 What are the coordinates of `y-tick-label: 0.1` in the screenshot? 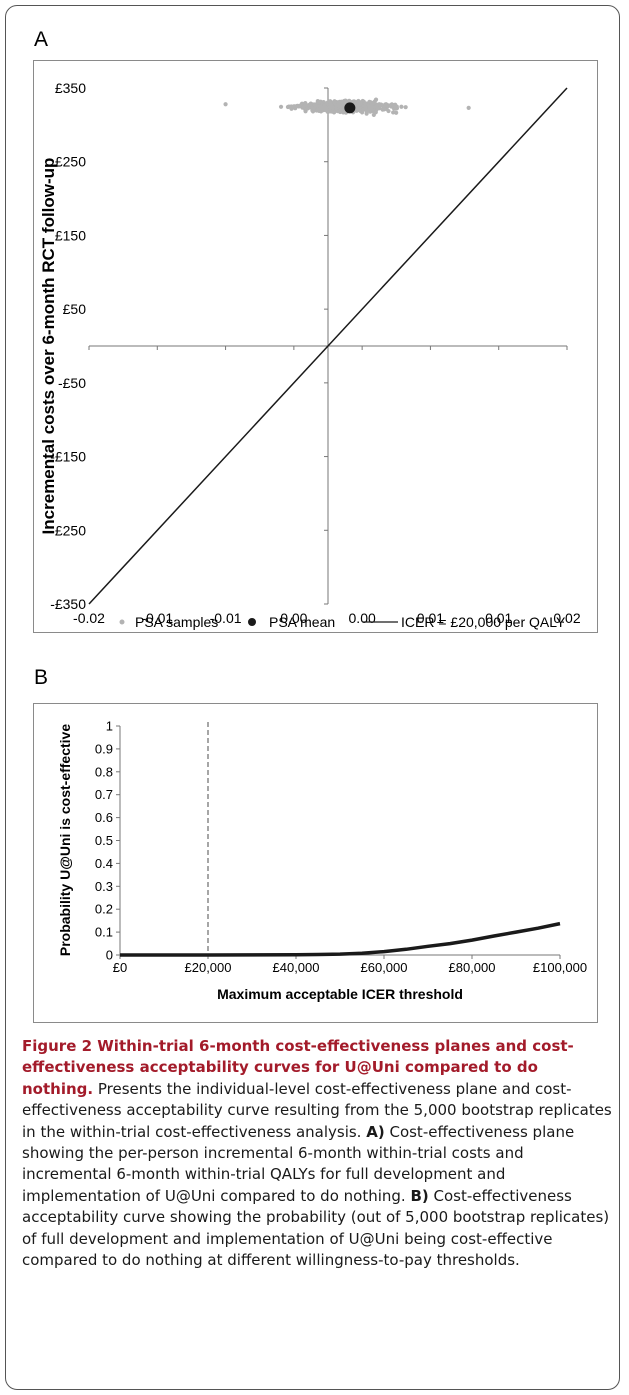 It's located at (104, 932).